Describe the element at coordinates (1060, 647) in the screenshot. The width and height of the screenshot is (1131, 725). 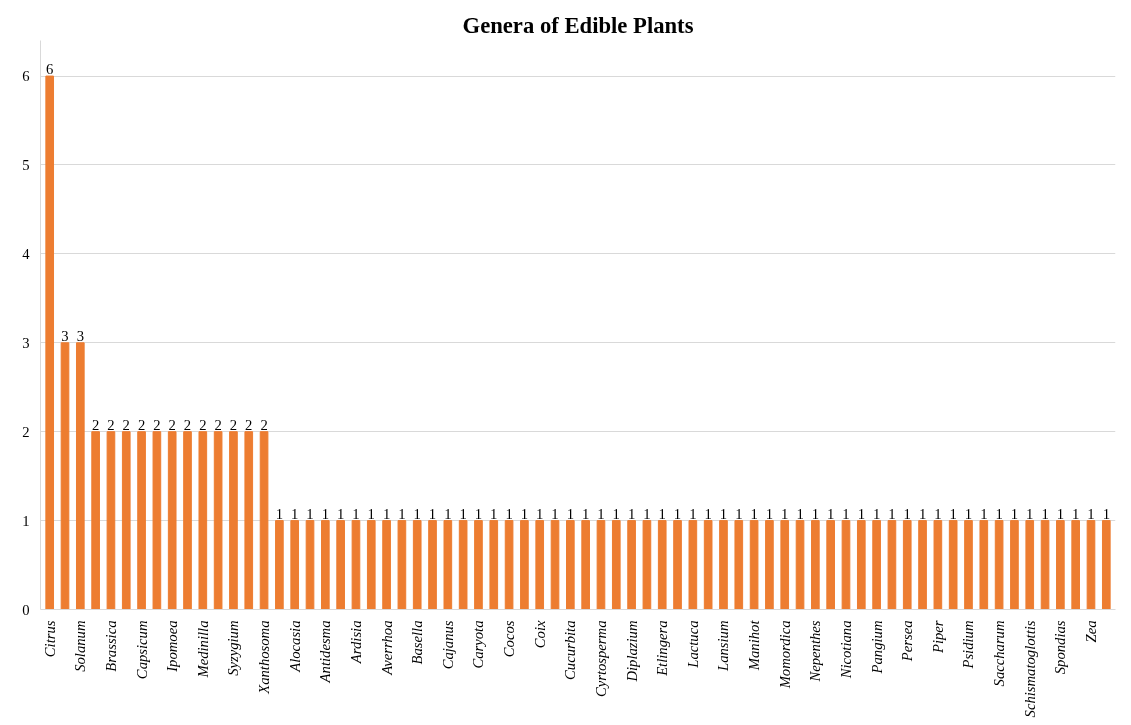
I see `x-tick-label: Spondias` at that location.